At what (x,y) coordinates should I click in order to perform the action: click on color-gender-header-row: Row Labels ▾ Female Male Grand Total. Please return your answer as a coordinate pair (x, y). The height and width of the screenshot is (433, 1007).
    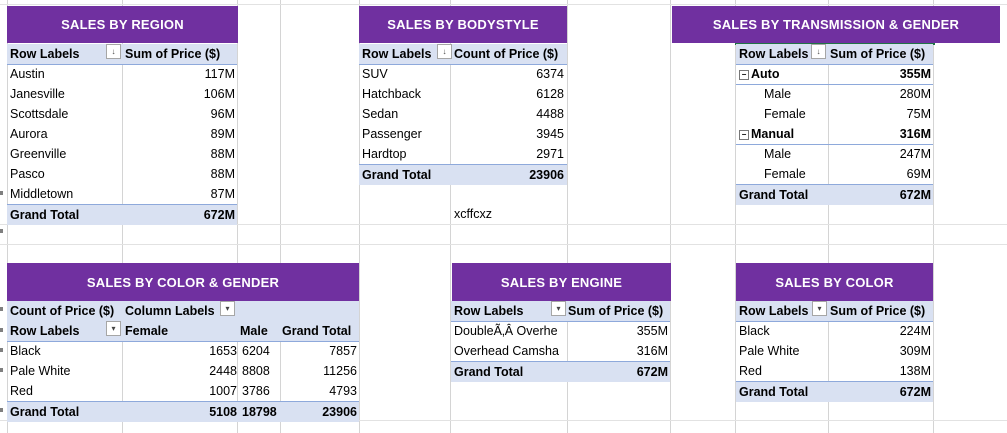
    Looking at the image, I should click on (183, 331).